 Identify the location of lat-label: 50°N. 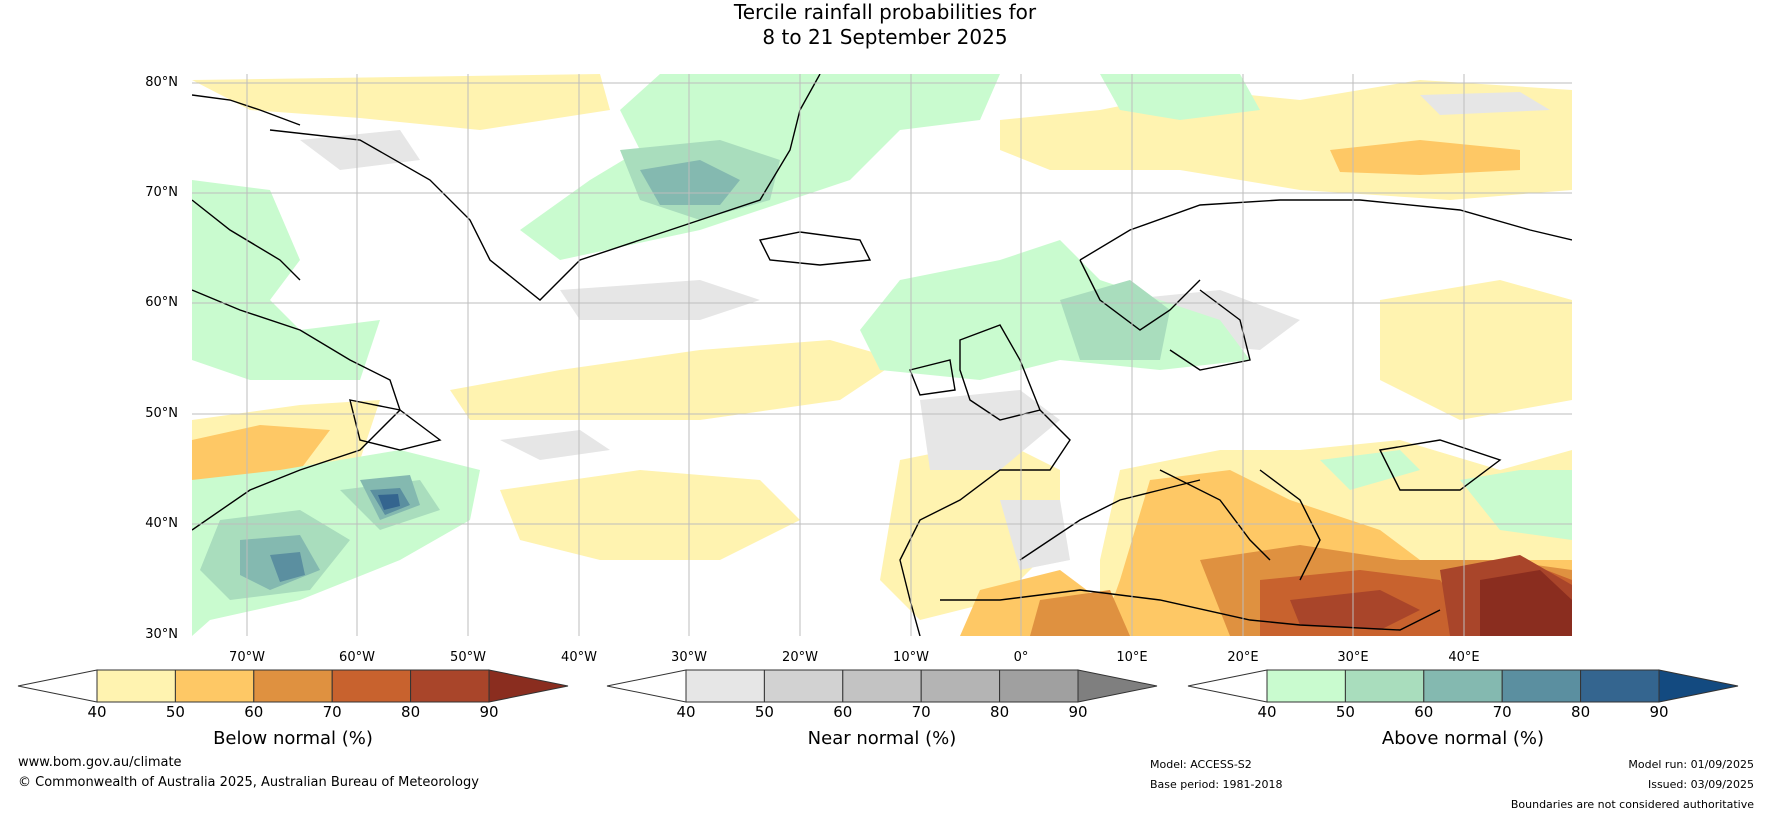
(161, 413).